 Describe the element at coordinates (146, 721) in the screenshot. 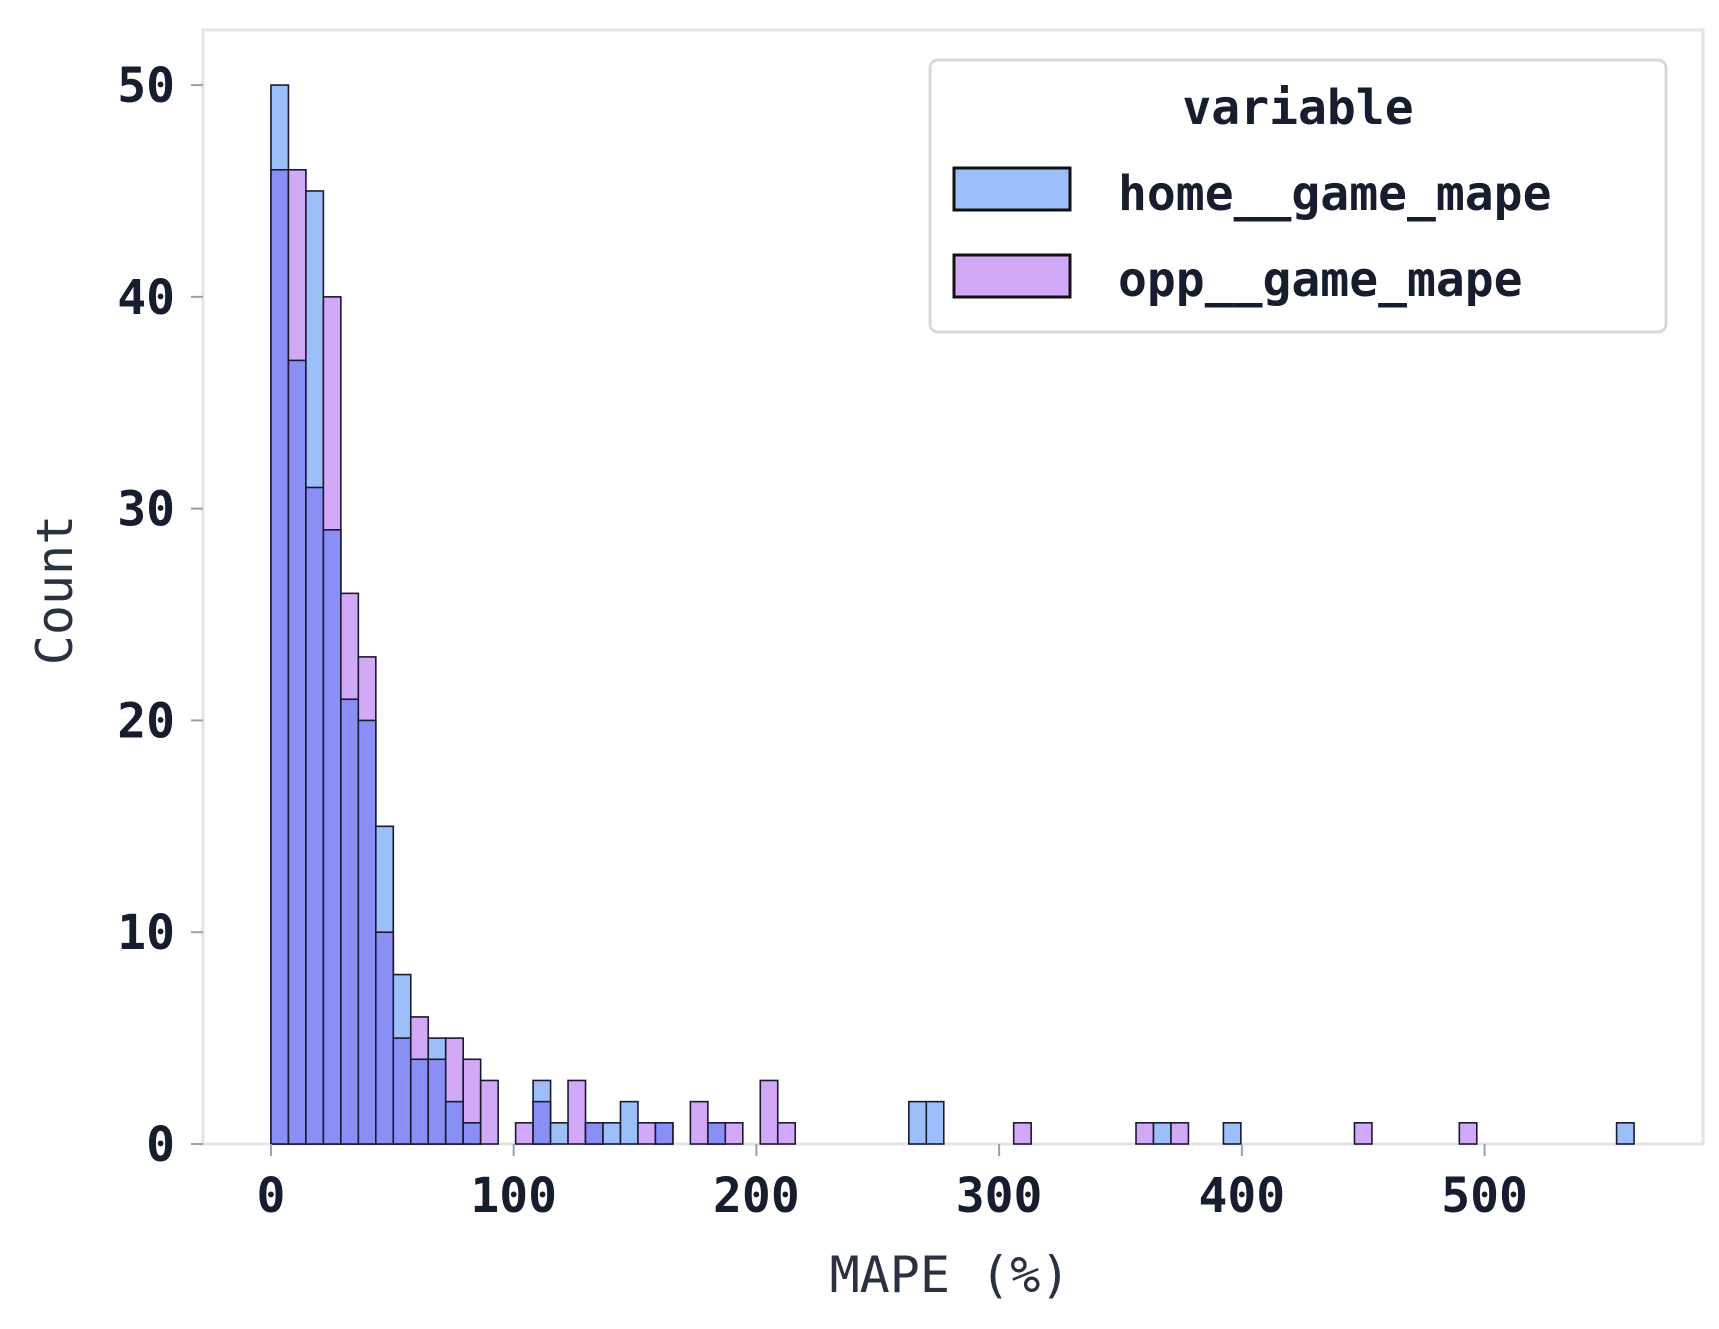

I see `y-tick-label: 20` at that location.